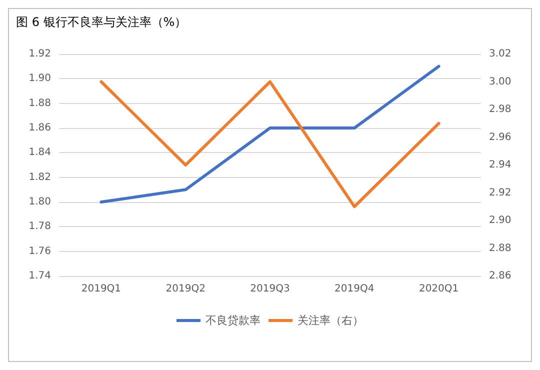 This screenshot has width=540, height=370. What do you see at coordinates (39, 152) in the screenshot?
I see `y-tick-label: 1.84` at bounding box center [39, 152].